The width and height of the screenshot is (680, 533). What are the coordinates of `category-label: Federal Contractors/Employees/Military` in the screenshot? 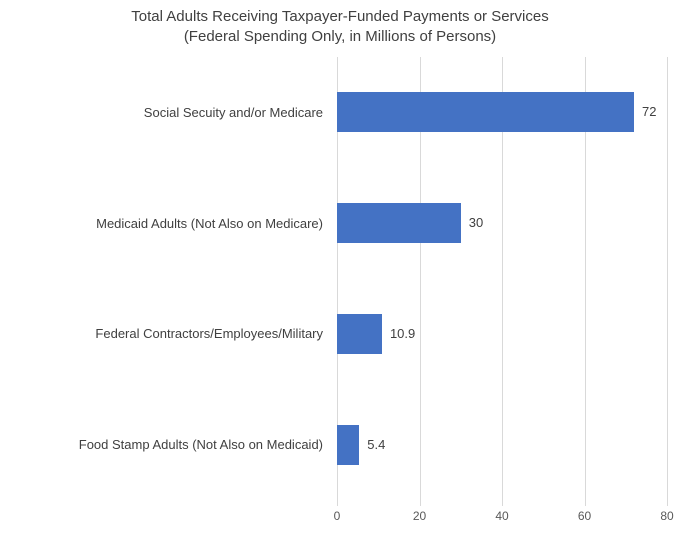 It's located at (209, 334).